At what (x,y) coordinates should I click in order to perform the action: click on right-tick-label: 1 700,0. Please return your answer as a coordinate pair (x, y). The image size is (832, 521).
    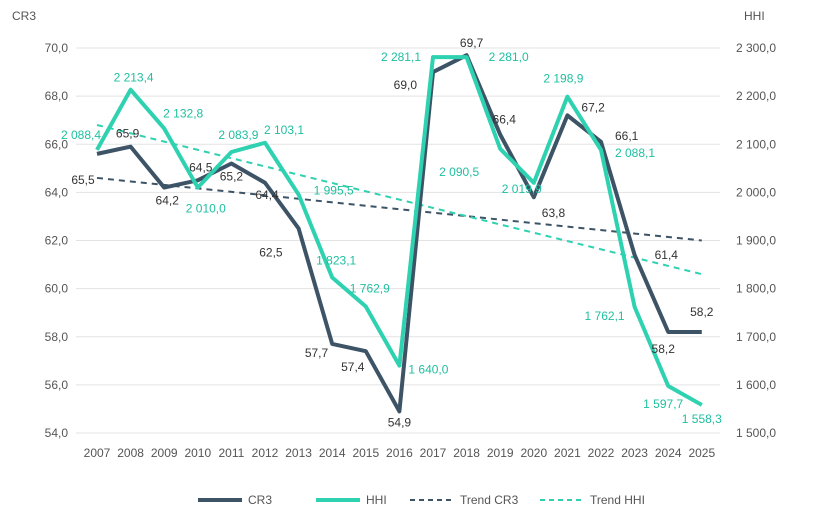
    Looking at the image, I should click on (756, 337).